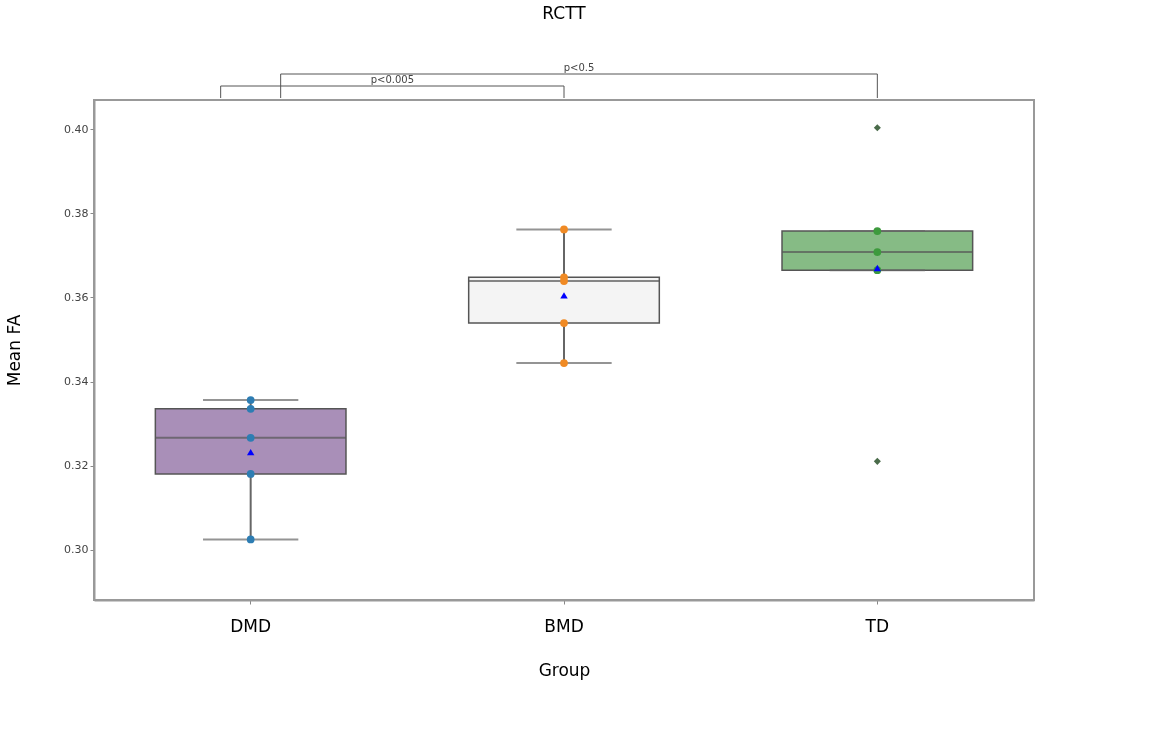 This screenshot has height=740, width=1162. I want to click on text: p<0.5, so click(579, 67).